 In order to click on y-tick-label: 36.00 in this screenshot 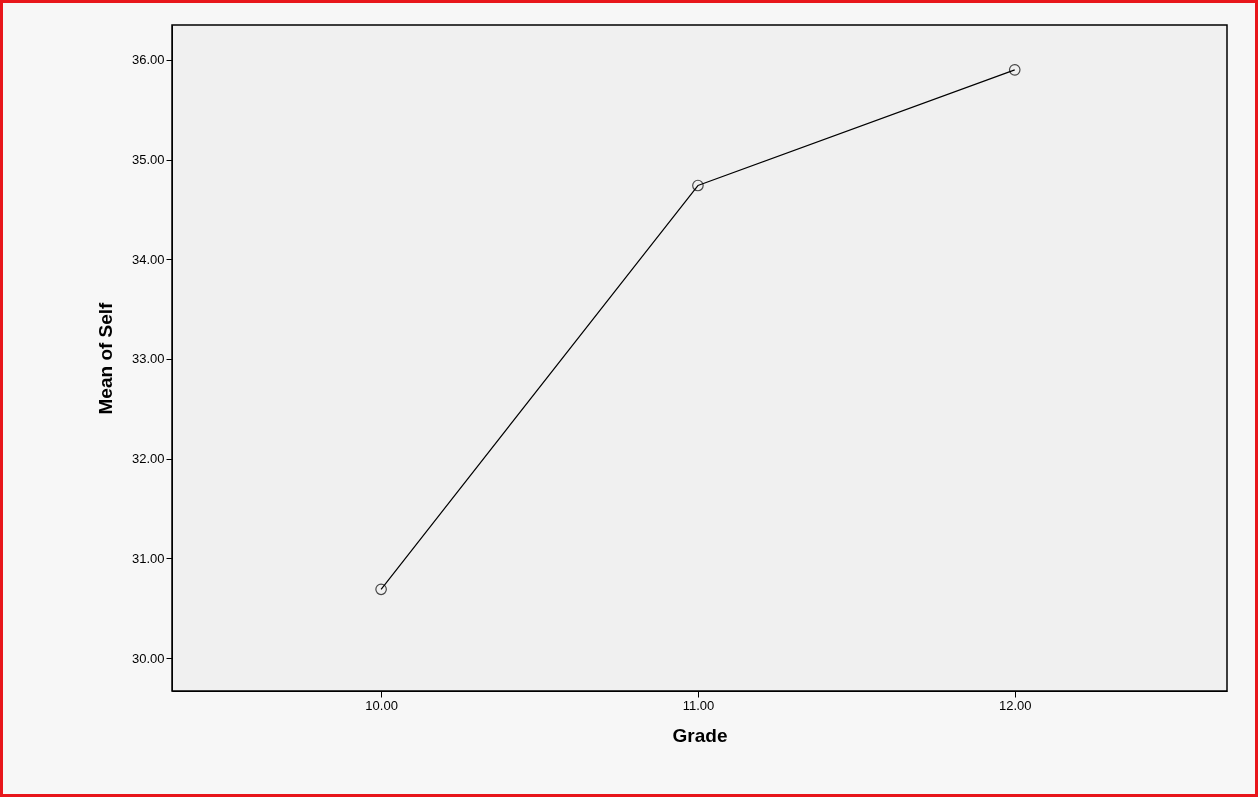, I will do `click(148, 60)`.